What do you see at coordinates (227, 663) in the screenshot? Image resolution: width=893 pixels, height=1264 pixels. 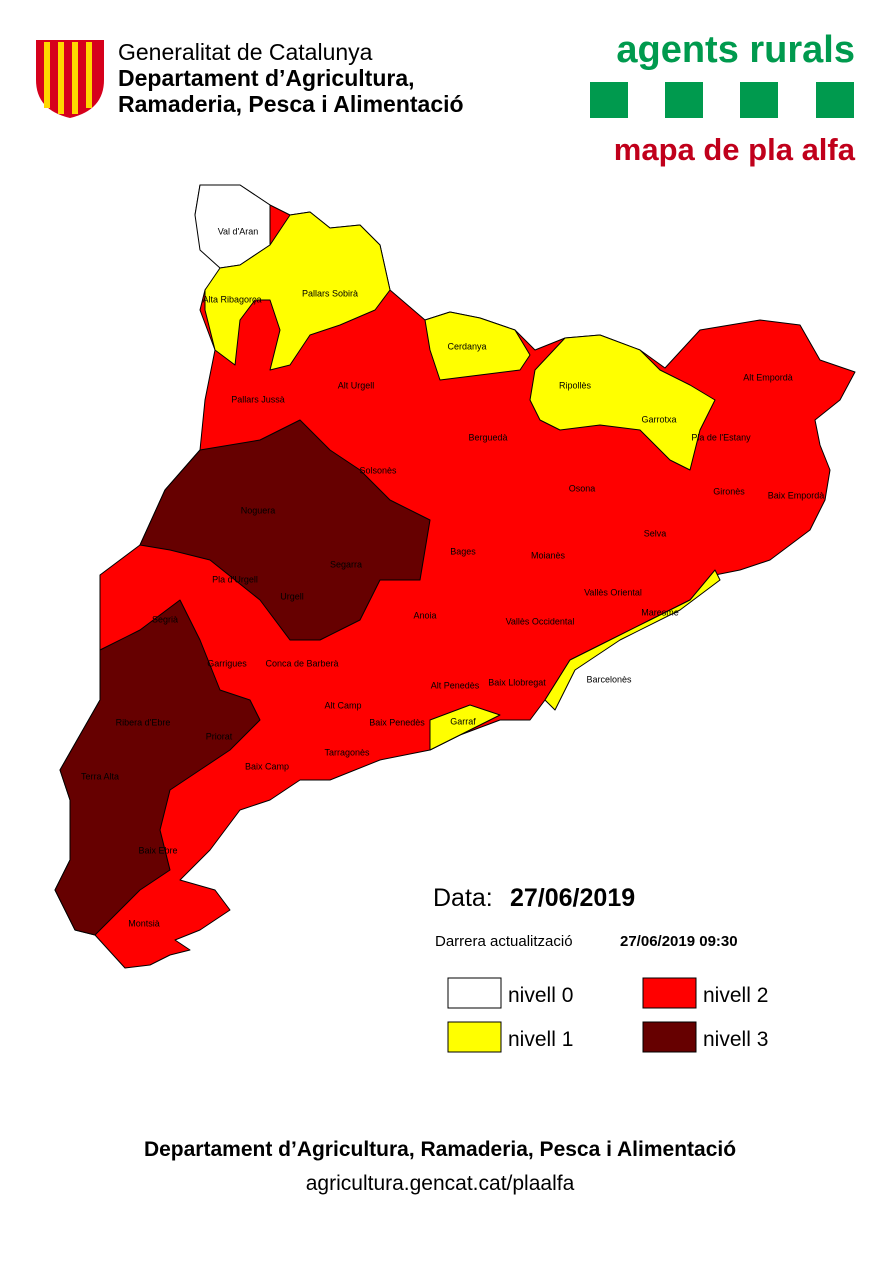 I see `region-label: Garrigues` at bounding box center [227, 663].